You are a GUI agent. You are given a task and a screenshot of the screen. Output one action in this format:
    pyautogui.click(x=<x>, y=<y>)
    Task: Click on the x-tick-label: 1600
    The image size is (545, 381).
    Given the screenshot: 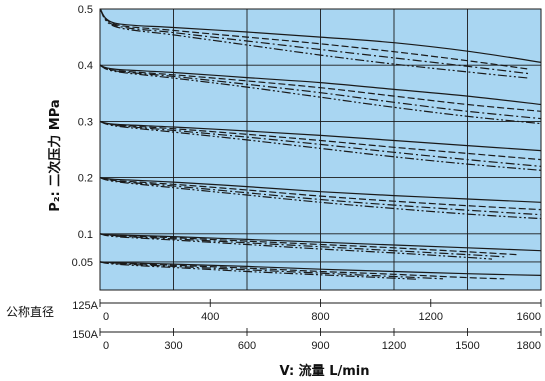 What is the action you would take?
    pyautogui.click(x=529, y=317)
    